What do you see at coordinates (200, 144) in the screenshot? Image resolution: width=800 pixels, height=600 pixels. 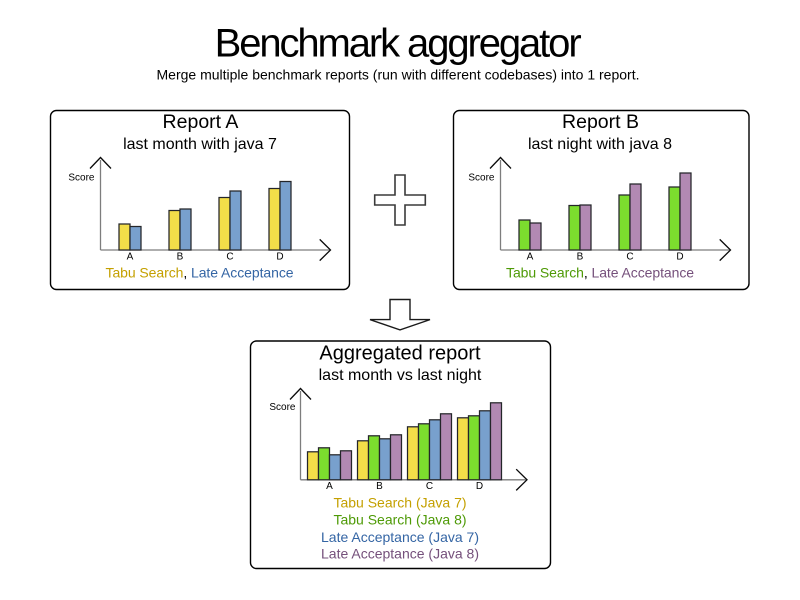 I see `svg-text: last month with java 7` at bounding box center [200, 144].